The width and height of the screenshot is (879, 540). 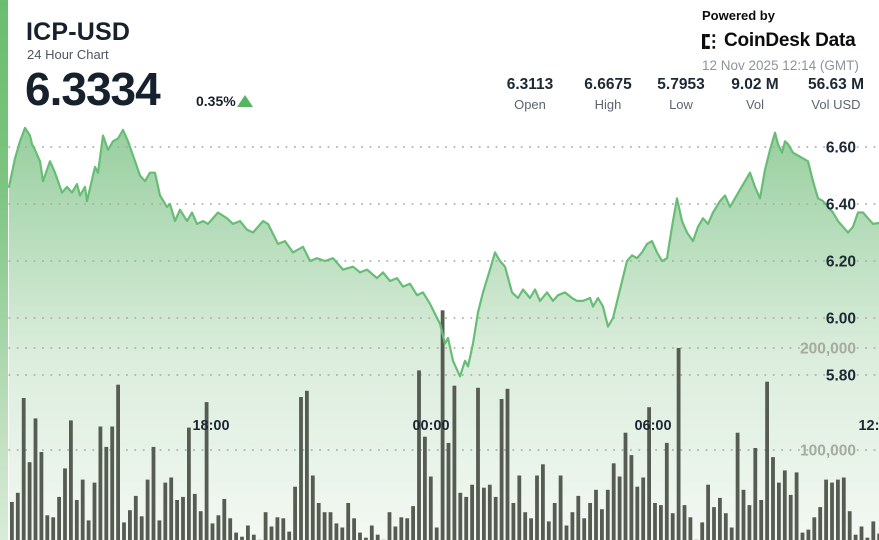 I want to click on page-title: ICP-USD, so click(x=78, y=32).